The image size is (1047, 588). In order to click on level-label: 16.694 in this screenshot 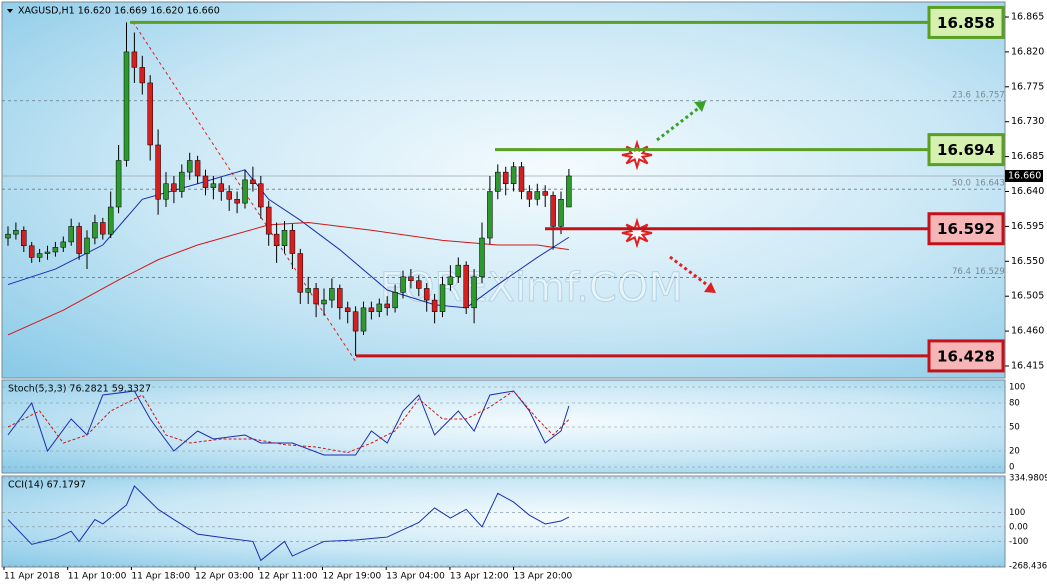, I will do `click(966, 150)`.